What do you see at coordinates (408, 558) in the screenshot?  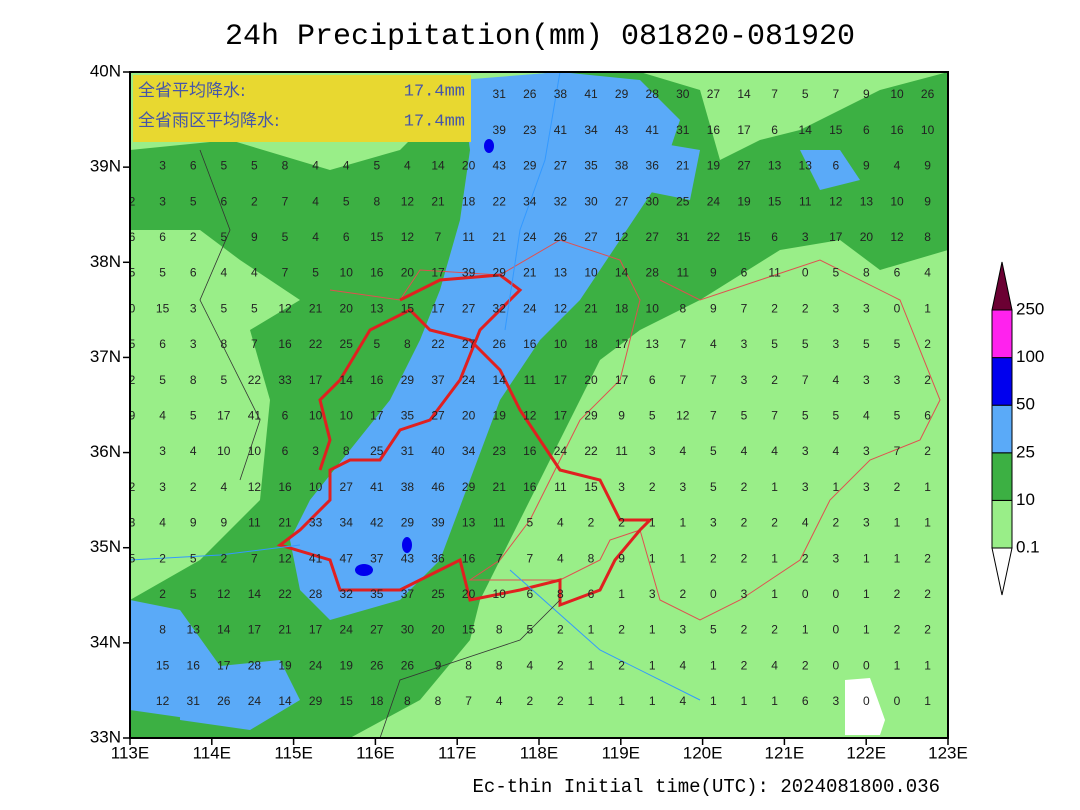 I see `grid-value: 43` at bounding box center [408, 558].